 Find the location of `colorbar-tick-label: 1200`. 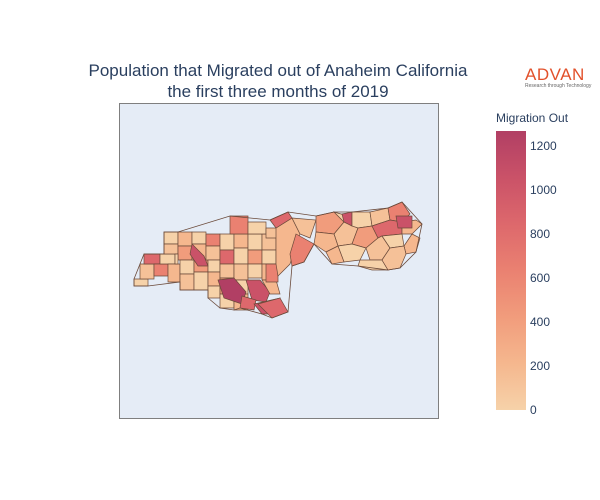

colorbar-tick-label: 1200 is located at coordinates (543, 146).